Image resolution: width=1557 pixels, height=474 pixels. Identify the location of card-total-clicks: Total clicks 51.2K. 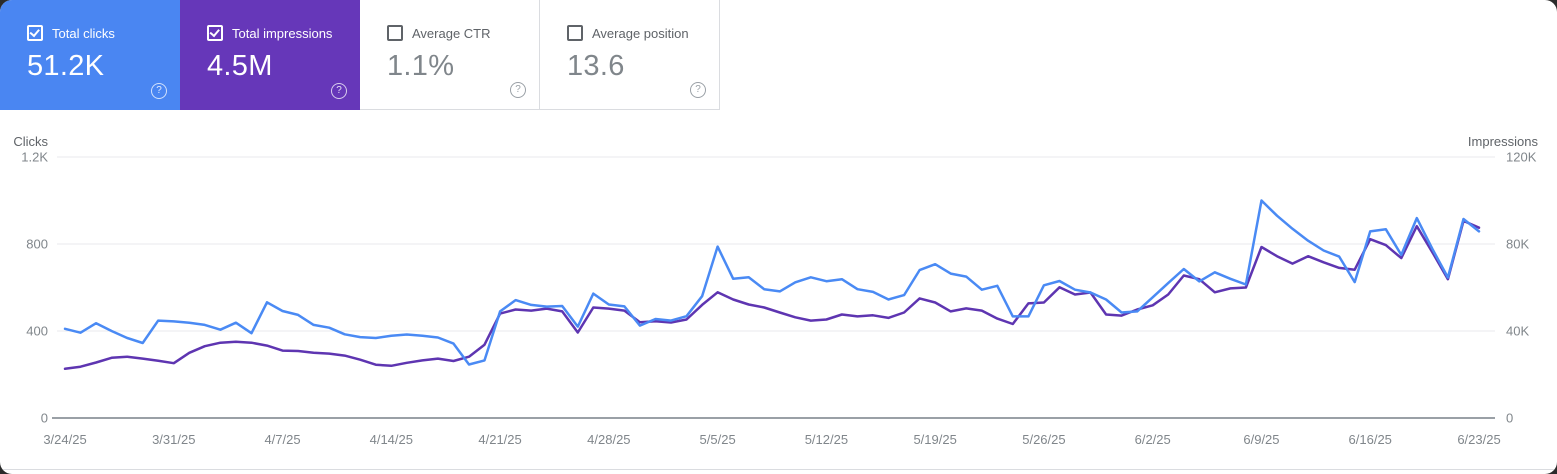
(90, 55).